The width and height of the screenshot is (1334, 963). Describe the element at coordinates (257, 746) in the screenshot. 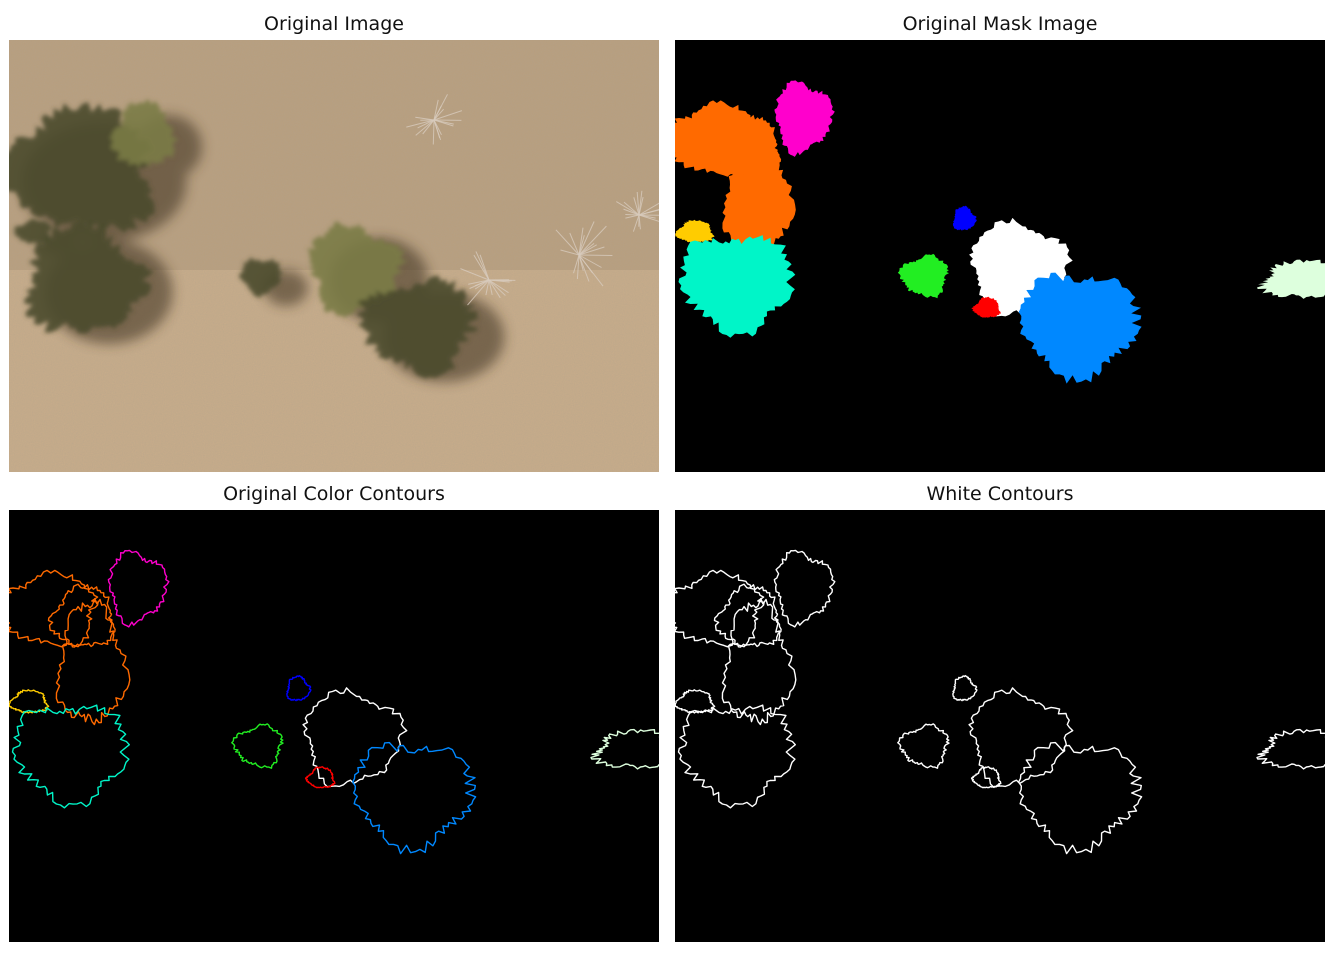

I see `color-contour-green-shrub` at that location.